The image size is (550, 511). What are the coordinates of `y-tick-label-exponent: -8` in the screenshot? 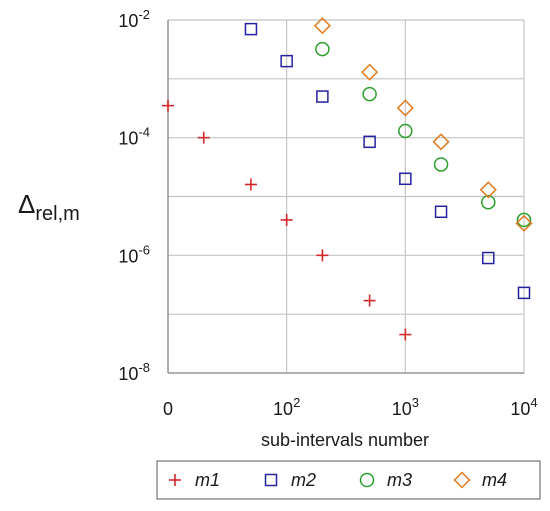 It's located at (144, 367).